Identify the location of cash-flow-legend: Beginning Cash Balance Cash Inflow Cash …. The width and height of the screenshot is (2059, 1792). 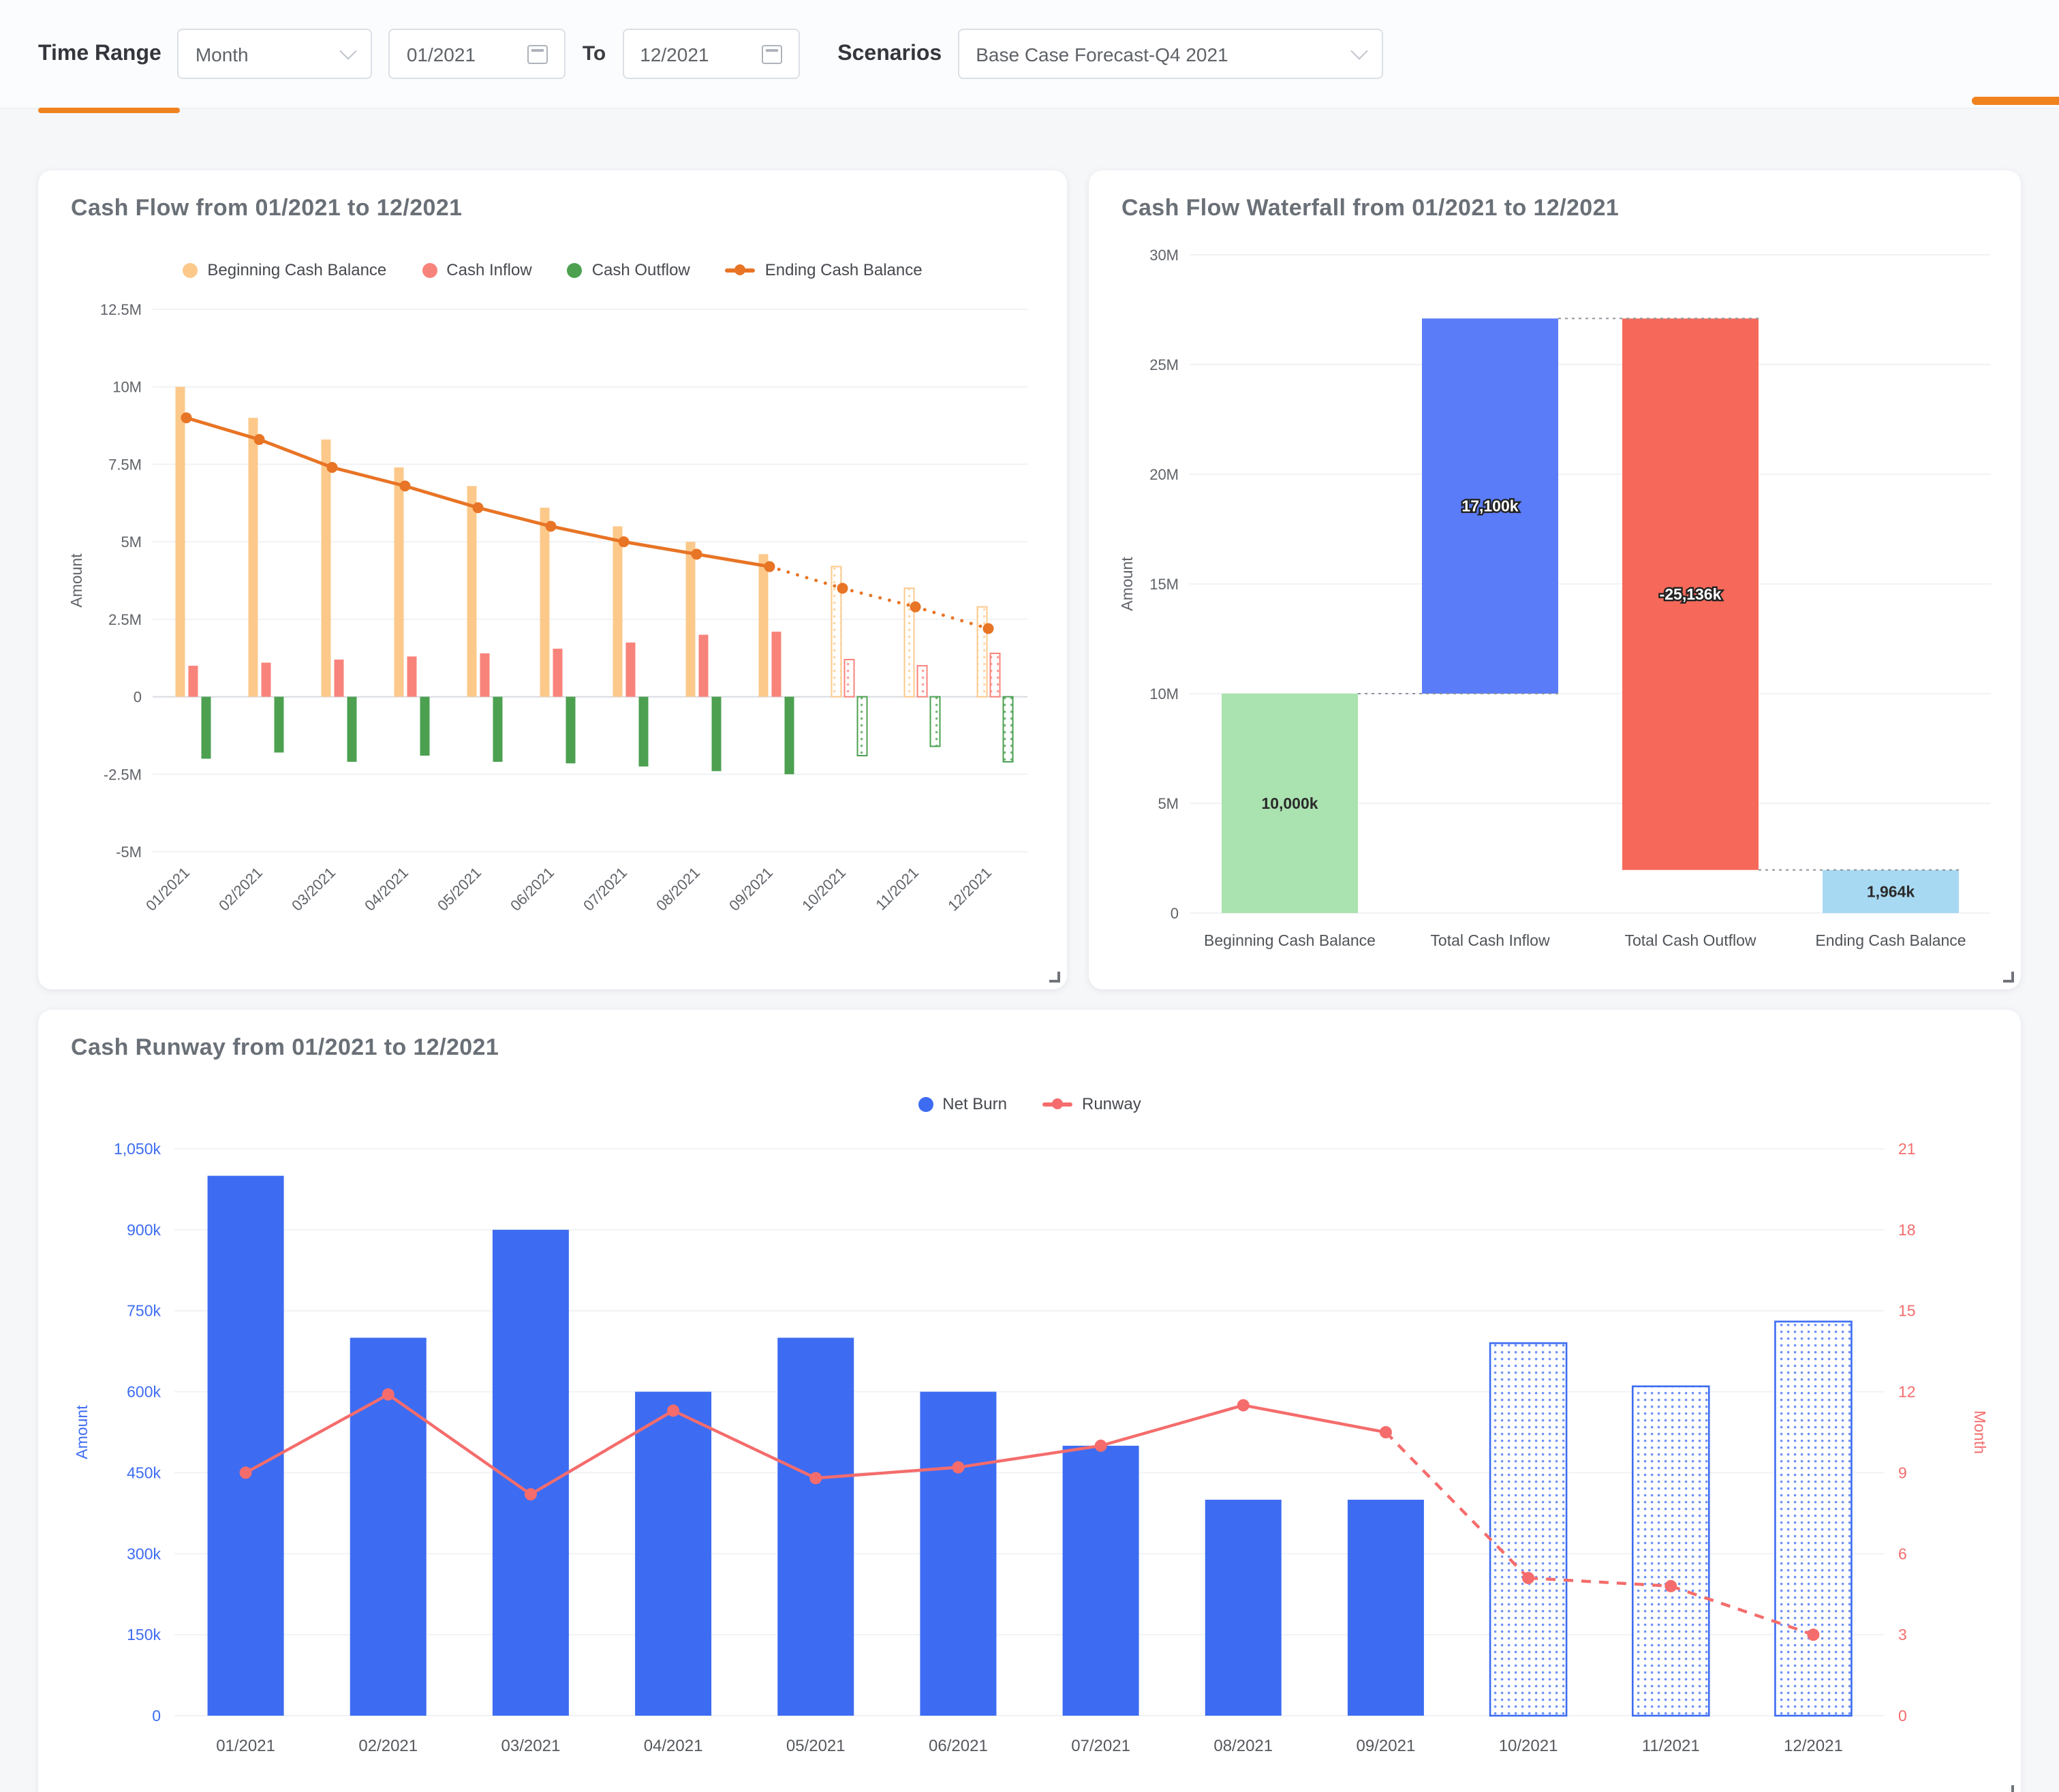
(552, 269).